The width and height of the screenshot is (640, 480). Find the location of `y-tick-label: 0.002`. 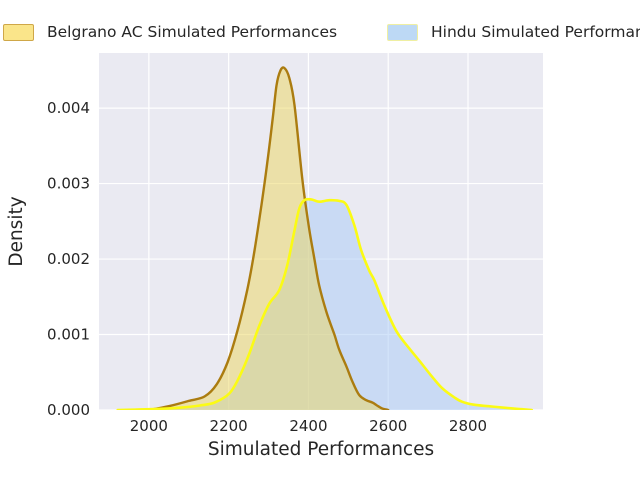

y-tick-label: 0.002 is located at coordinates (68, 259).